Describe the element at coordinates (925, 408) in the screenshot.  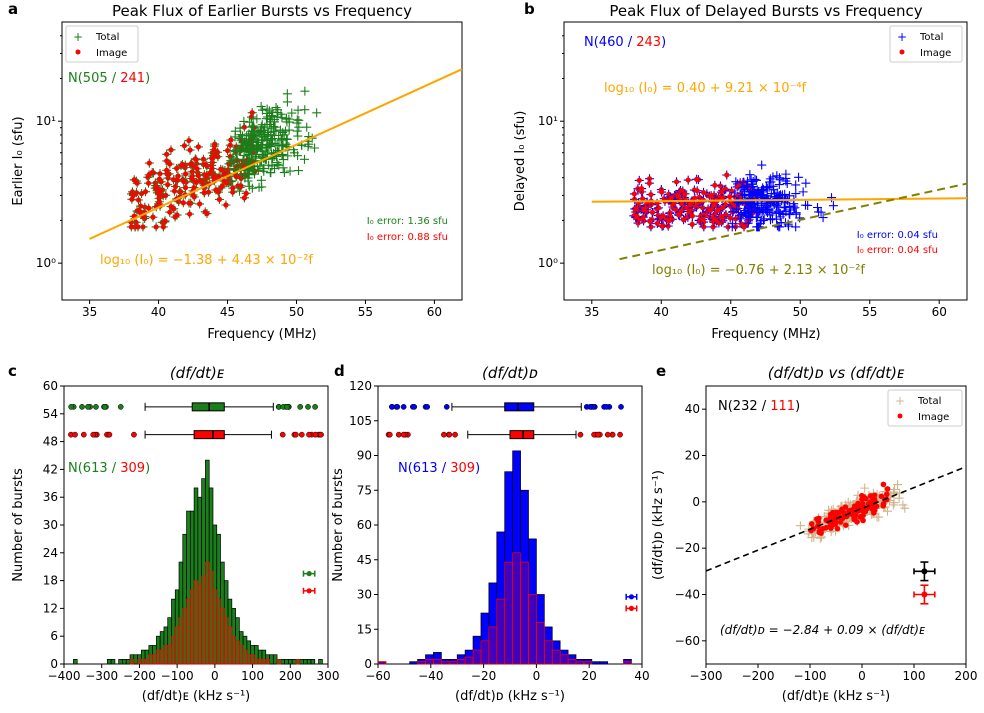
I see `panel-e-legend: + Total Image` at that location.